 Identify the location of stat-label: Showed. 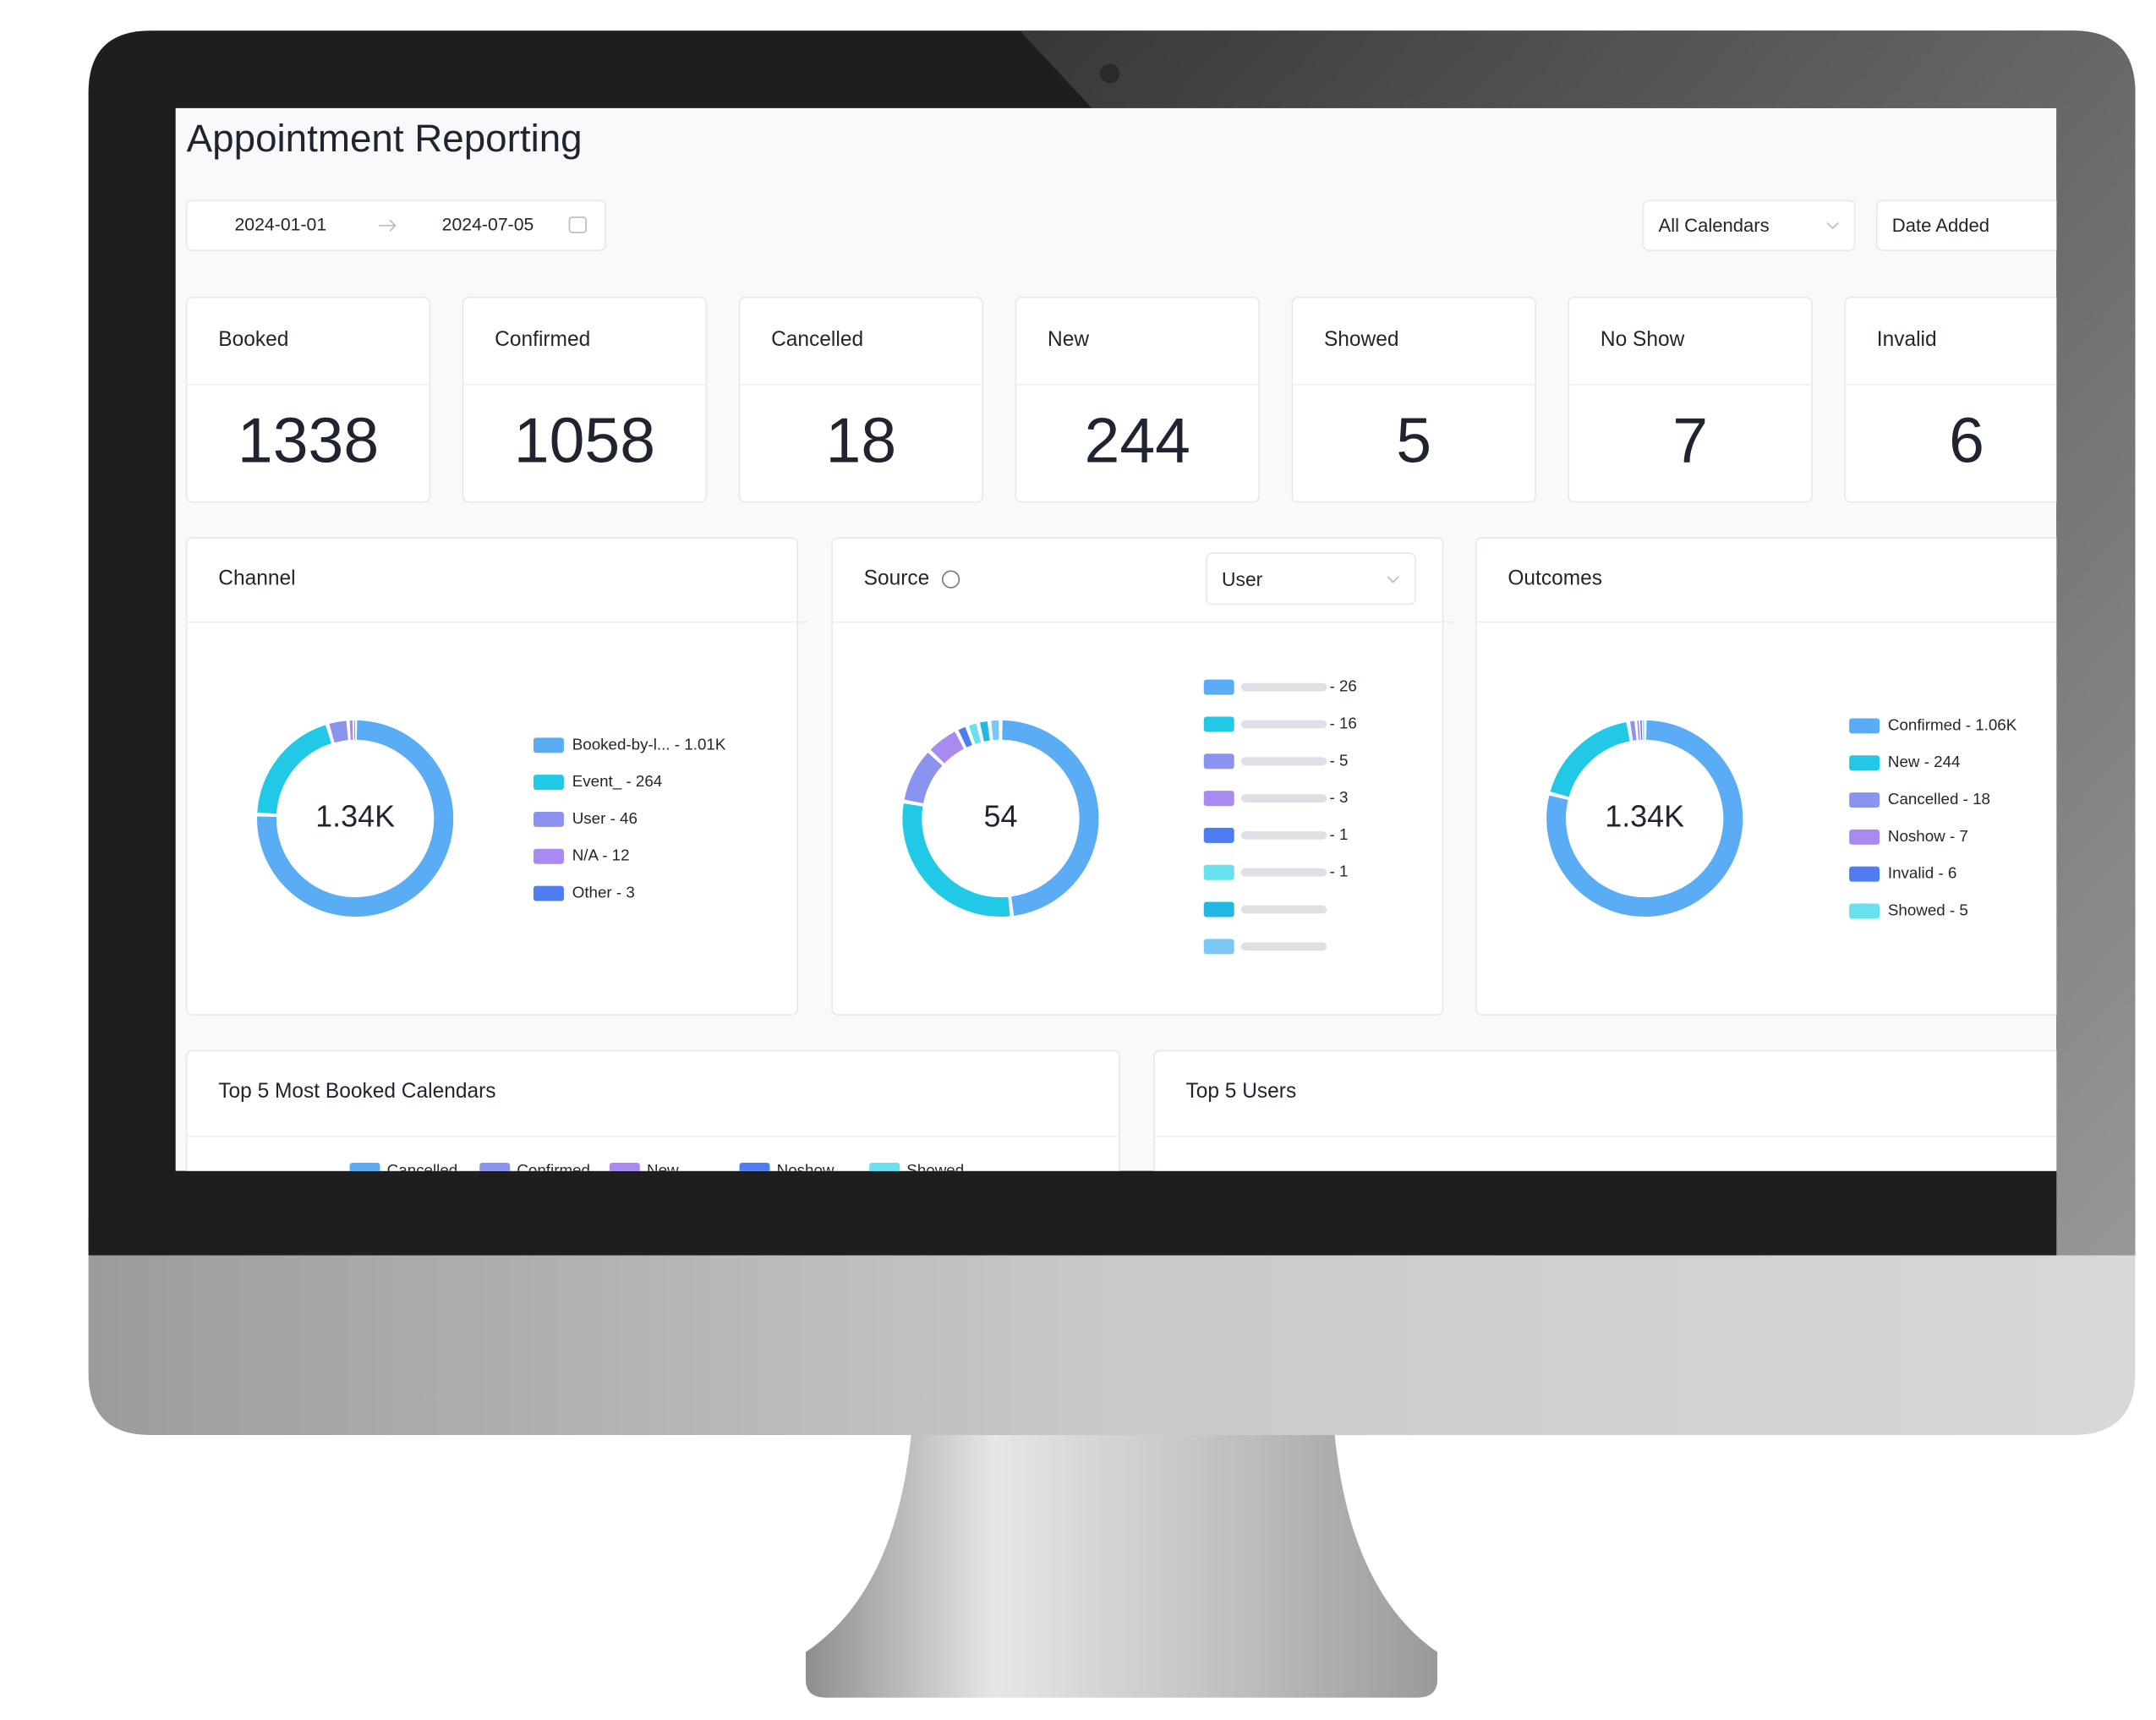
(1361, 339).